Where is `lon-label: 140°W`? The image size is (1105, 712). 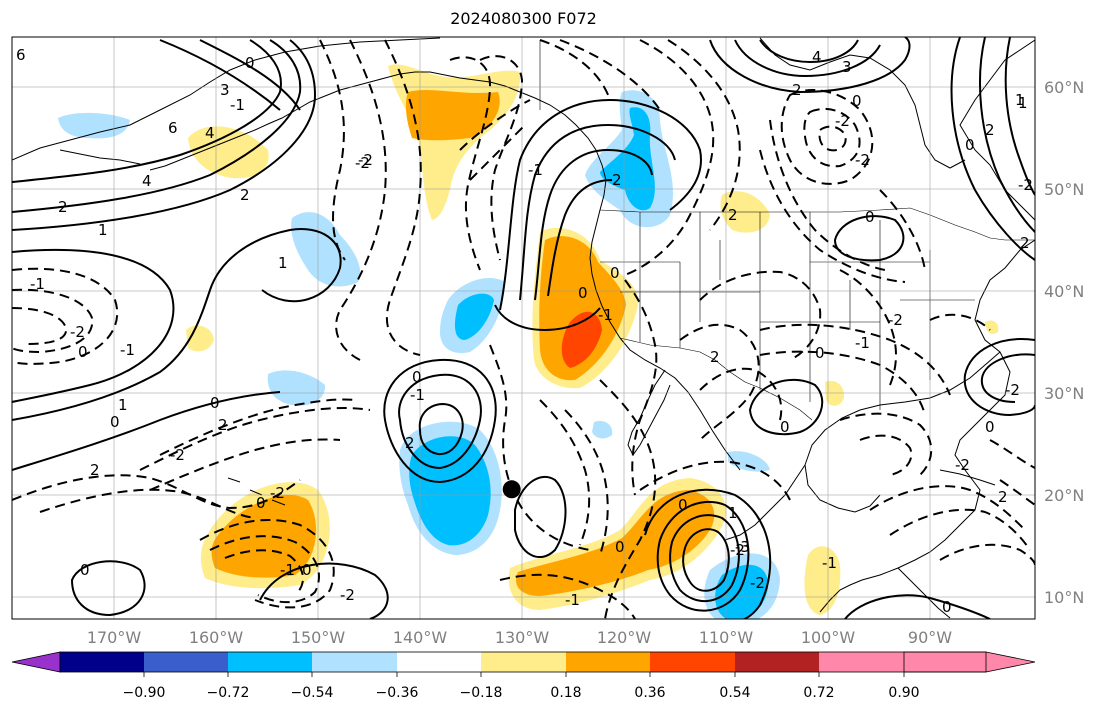 lon-label: 140°W is located at coordinates (420, 637).